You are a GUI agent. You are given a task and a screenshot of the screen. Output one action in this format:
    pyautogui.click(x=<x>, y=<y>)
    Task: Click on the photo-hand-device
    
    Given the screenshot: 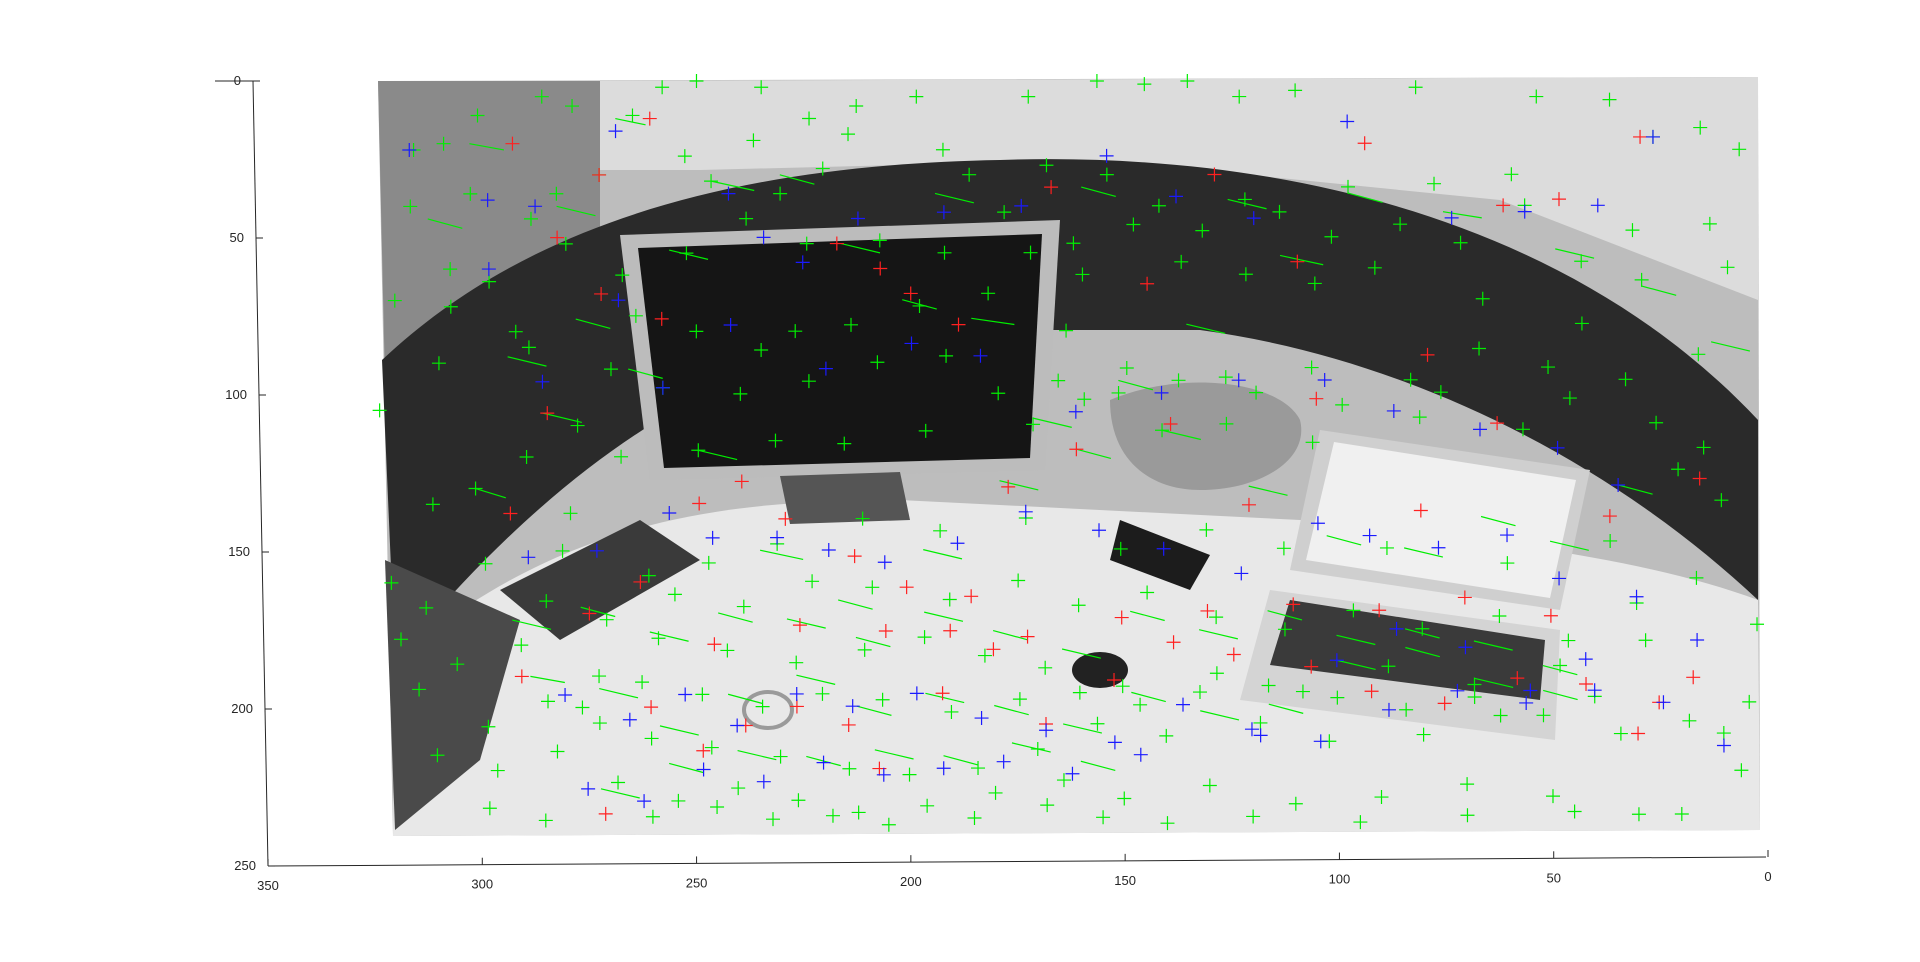 What is the action you would take?
    pyautogui.click(x=1206, y=436)
    